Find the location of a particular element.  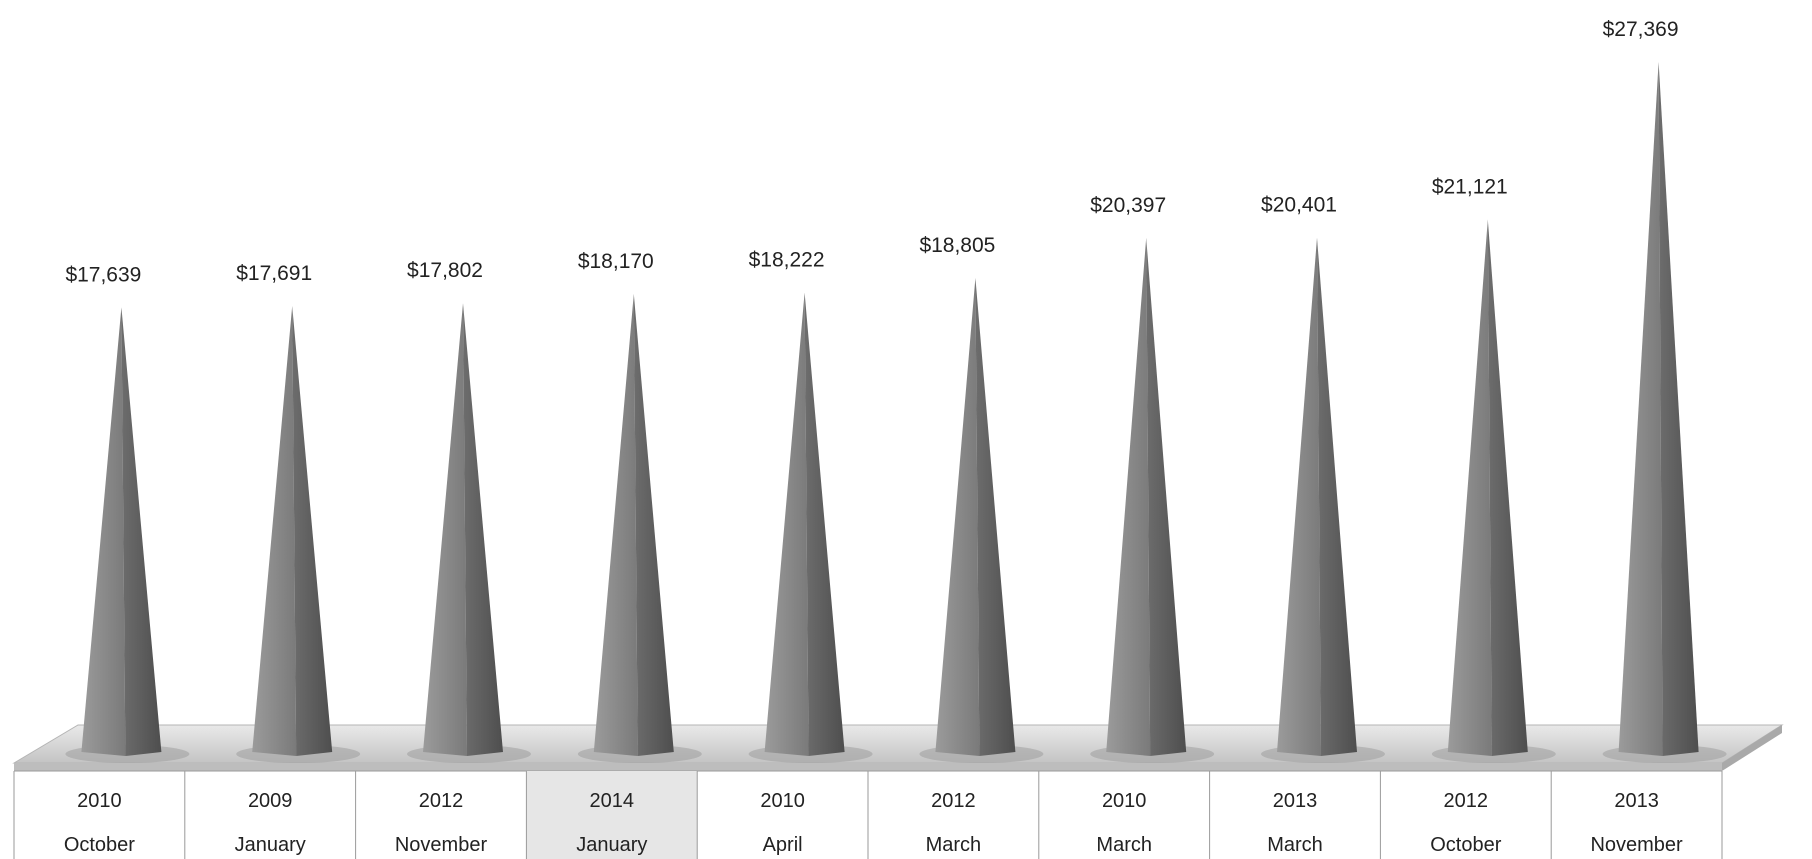

data-label: $18,222 is located at coordinates (787, 260).